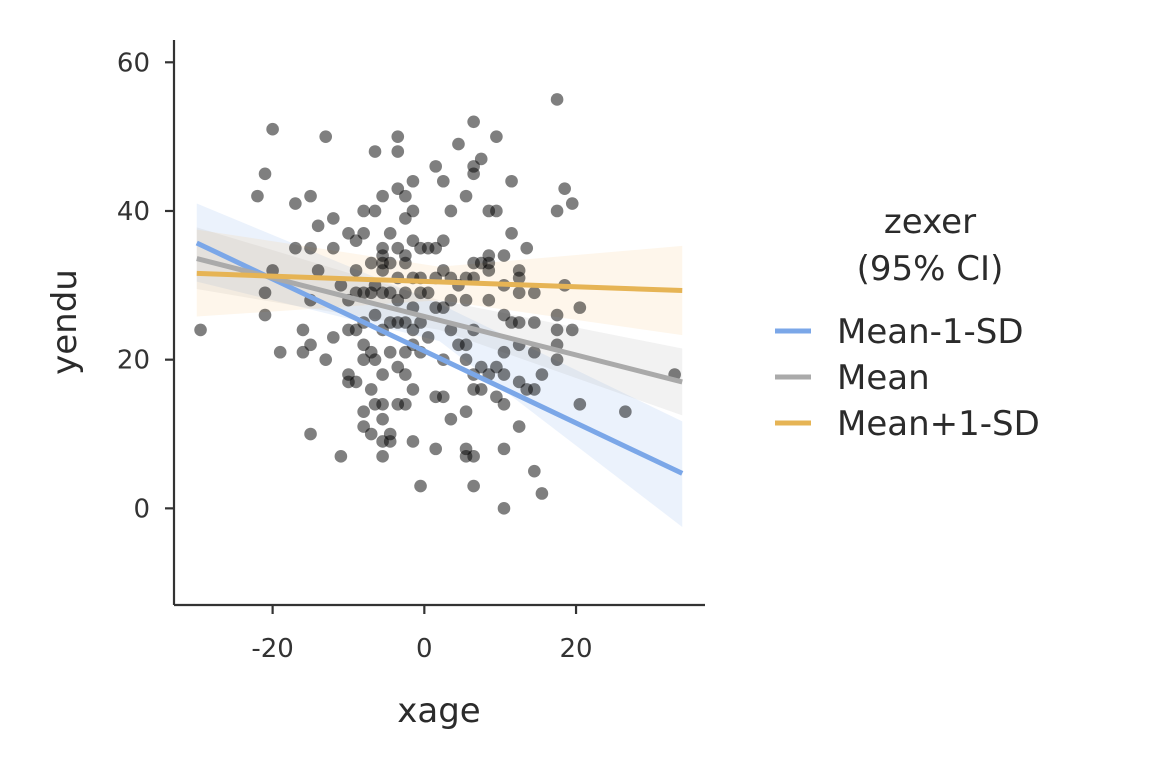 Image resolution: width=1152 pixels, height=768 pixels. I want to click on x-tick-label: 20, so click(575, 649).